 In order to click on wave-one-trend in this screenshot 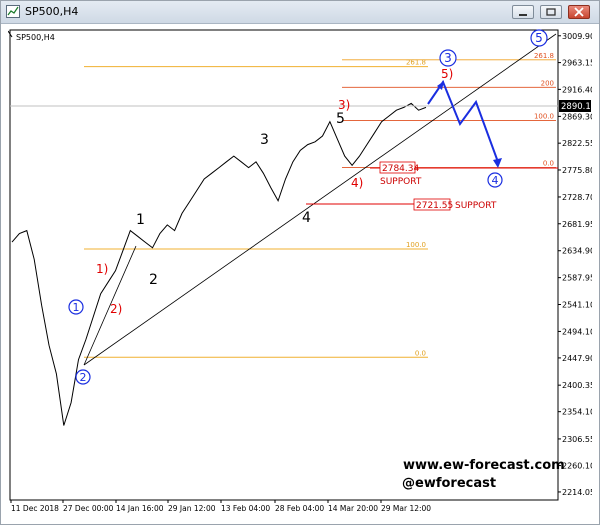, I will do `click(110, 305)`.